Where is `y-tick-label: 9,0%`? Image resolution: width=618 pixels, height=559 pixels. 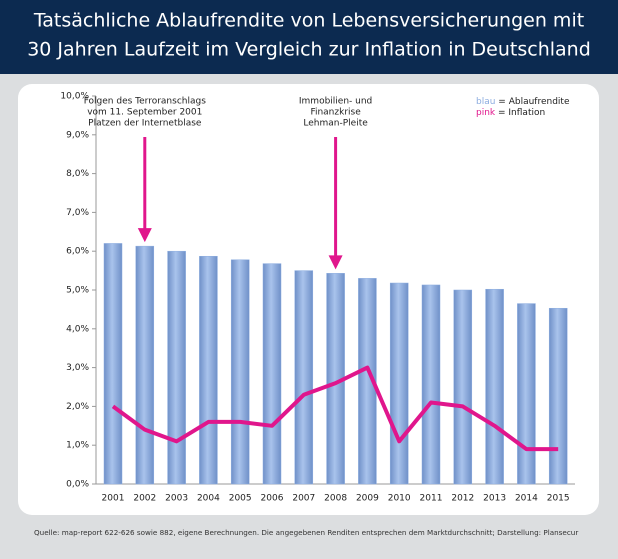 y-tick-label: 9,0% is located at coordinates (77, 135).